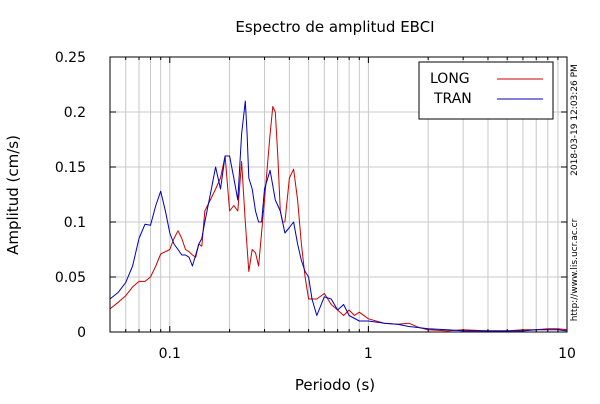  What do you see at coordinates (70, 278) in the screenshot?
I see `y-tick-label: 0.05` at bounding box center [70, 278].